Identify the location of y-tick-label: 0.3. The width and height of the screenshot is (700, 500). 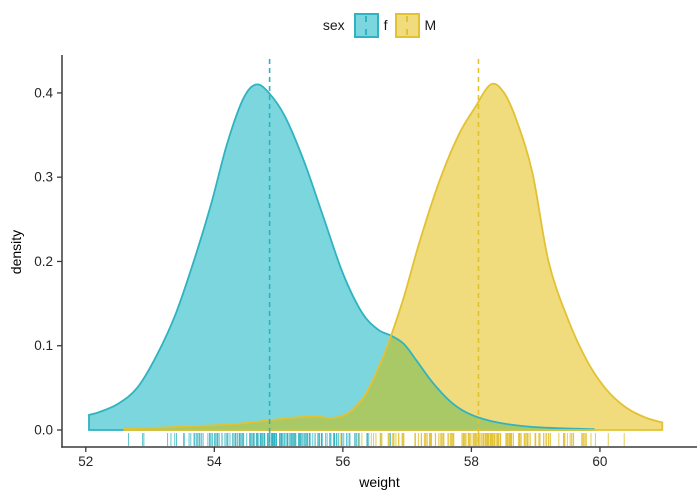
(43, 177).